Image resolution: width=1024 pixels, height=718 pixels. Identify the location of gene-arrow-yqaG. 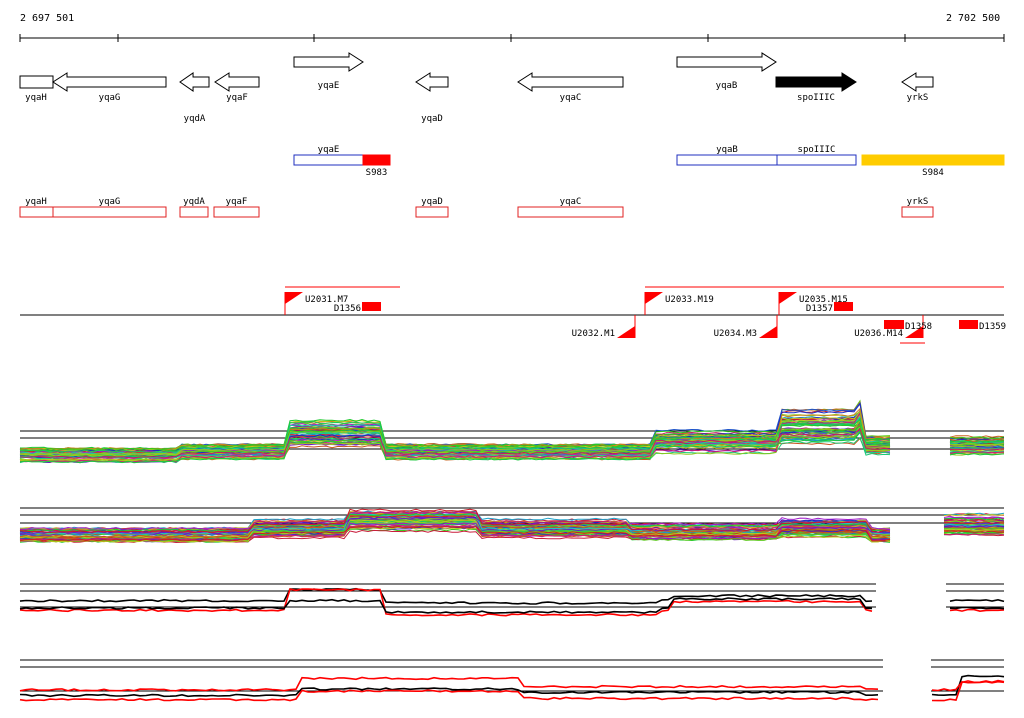
(109, 82).